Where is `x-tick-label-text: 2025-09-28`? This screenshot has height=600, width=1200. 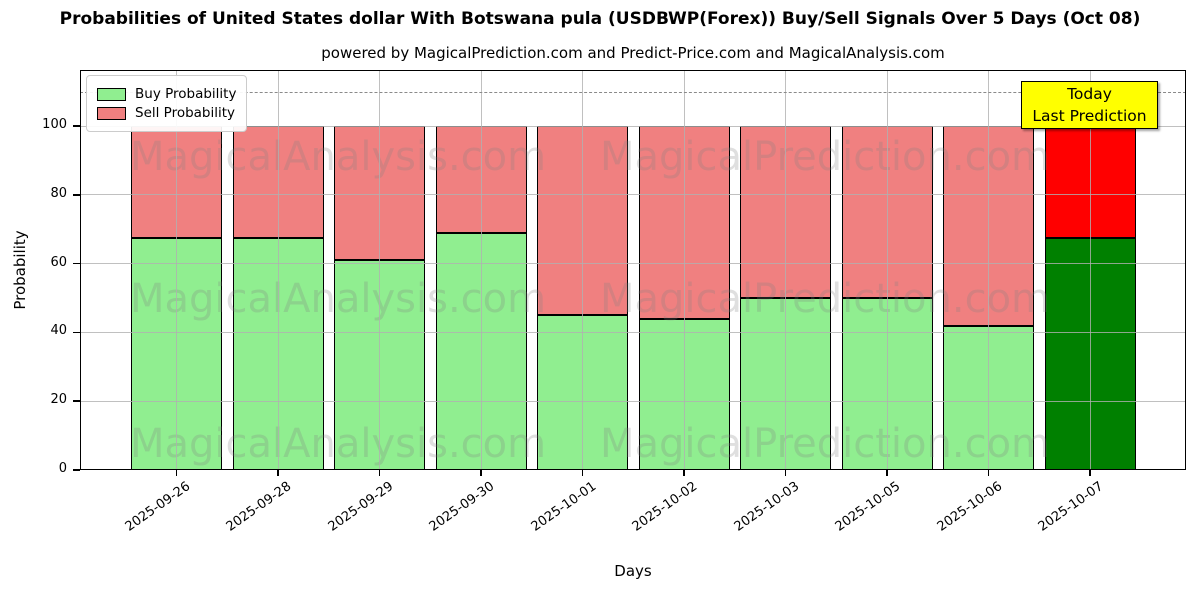 x-tick-label-text: 2025-09-28 is located at coordinates (259, 507).